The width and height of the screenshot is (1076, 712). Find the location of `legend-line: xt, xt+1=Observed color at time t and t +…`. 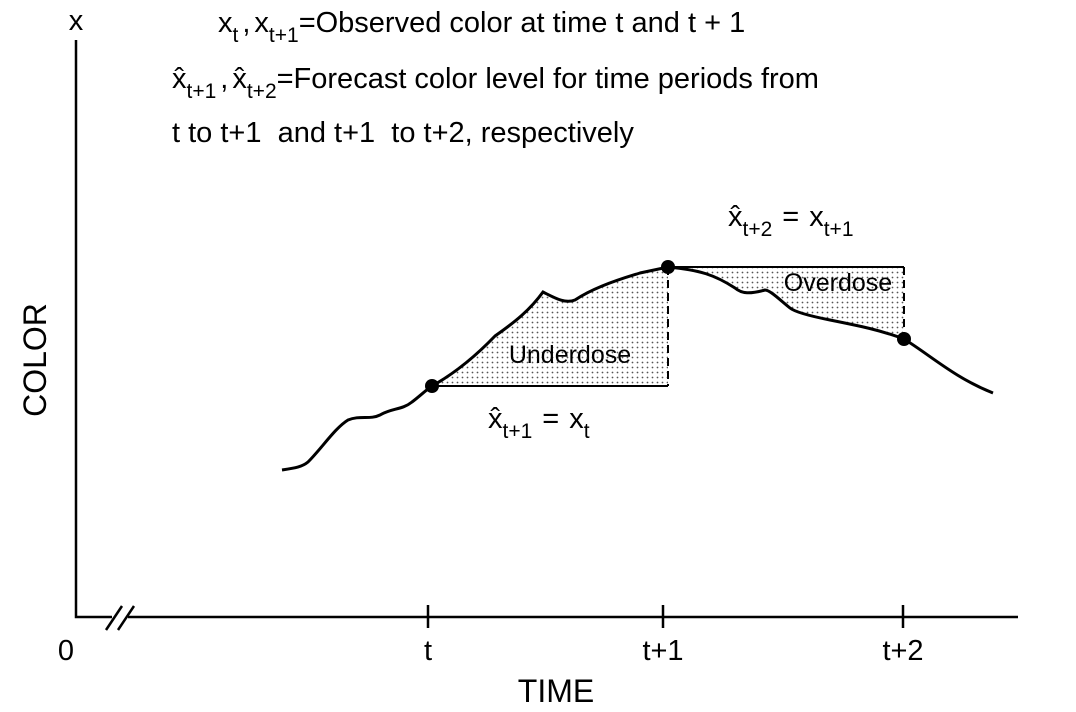

legend-line: xt, xt+1=Observed color at time t and t +… is located at coordinates (481, 27).